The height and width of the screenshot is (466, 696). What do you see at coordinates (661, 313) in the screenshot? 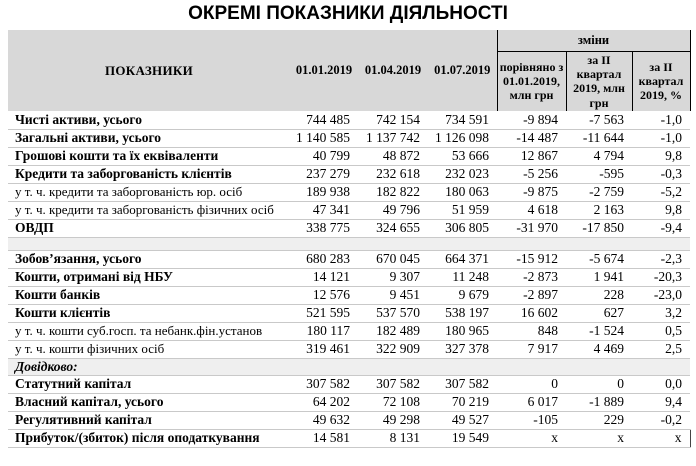
I see `value-cell: 3,2` at bounding box center [661, 313].